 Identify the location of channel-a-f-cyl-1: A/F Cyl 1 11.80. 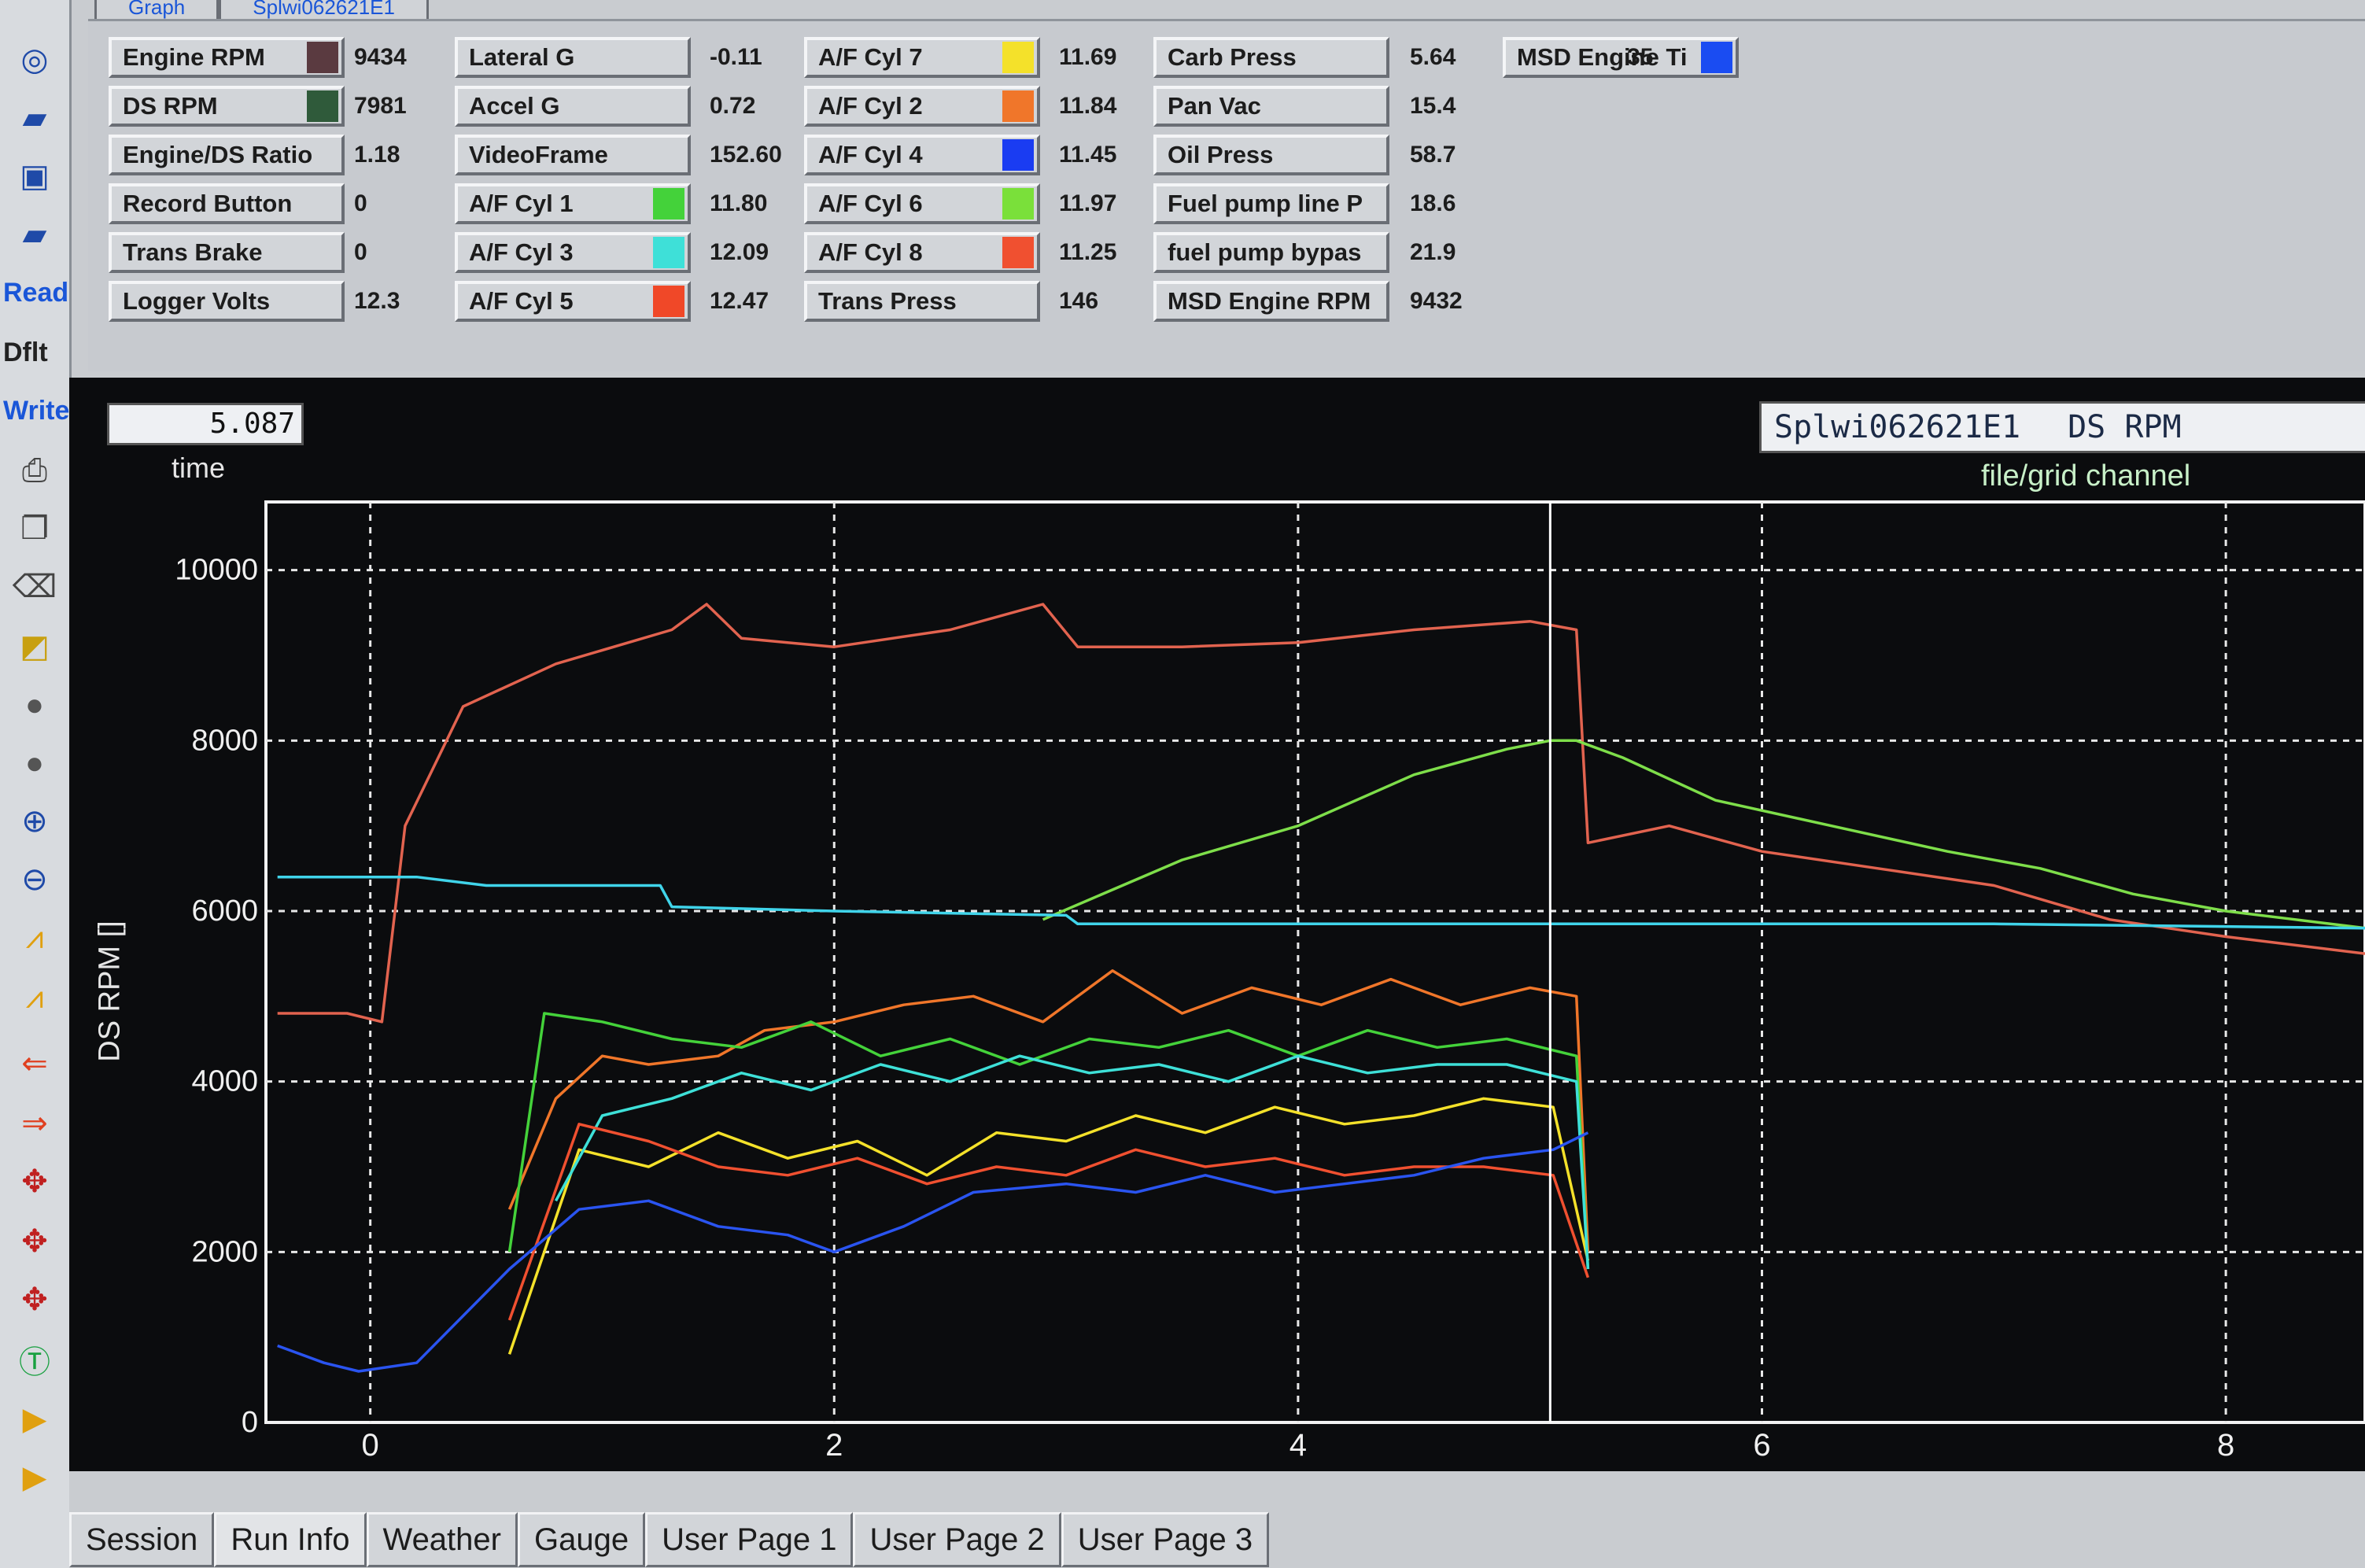
(637, 203).